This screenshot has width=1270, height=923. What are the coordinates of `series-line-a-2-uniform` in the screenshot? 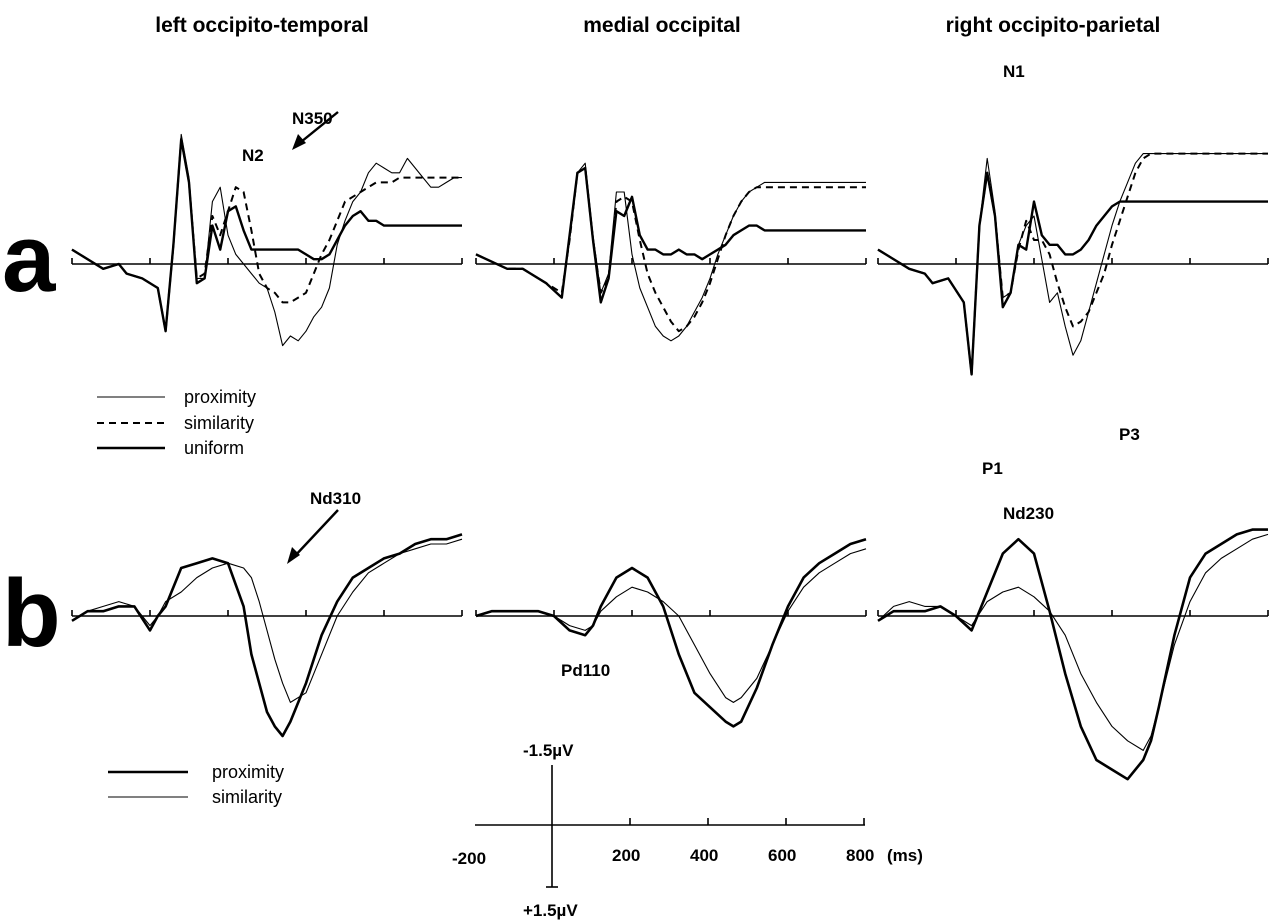 It's located at (1072, 273).